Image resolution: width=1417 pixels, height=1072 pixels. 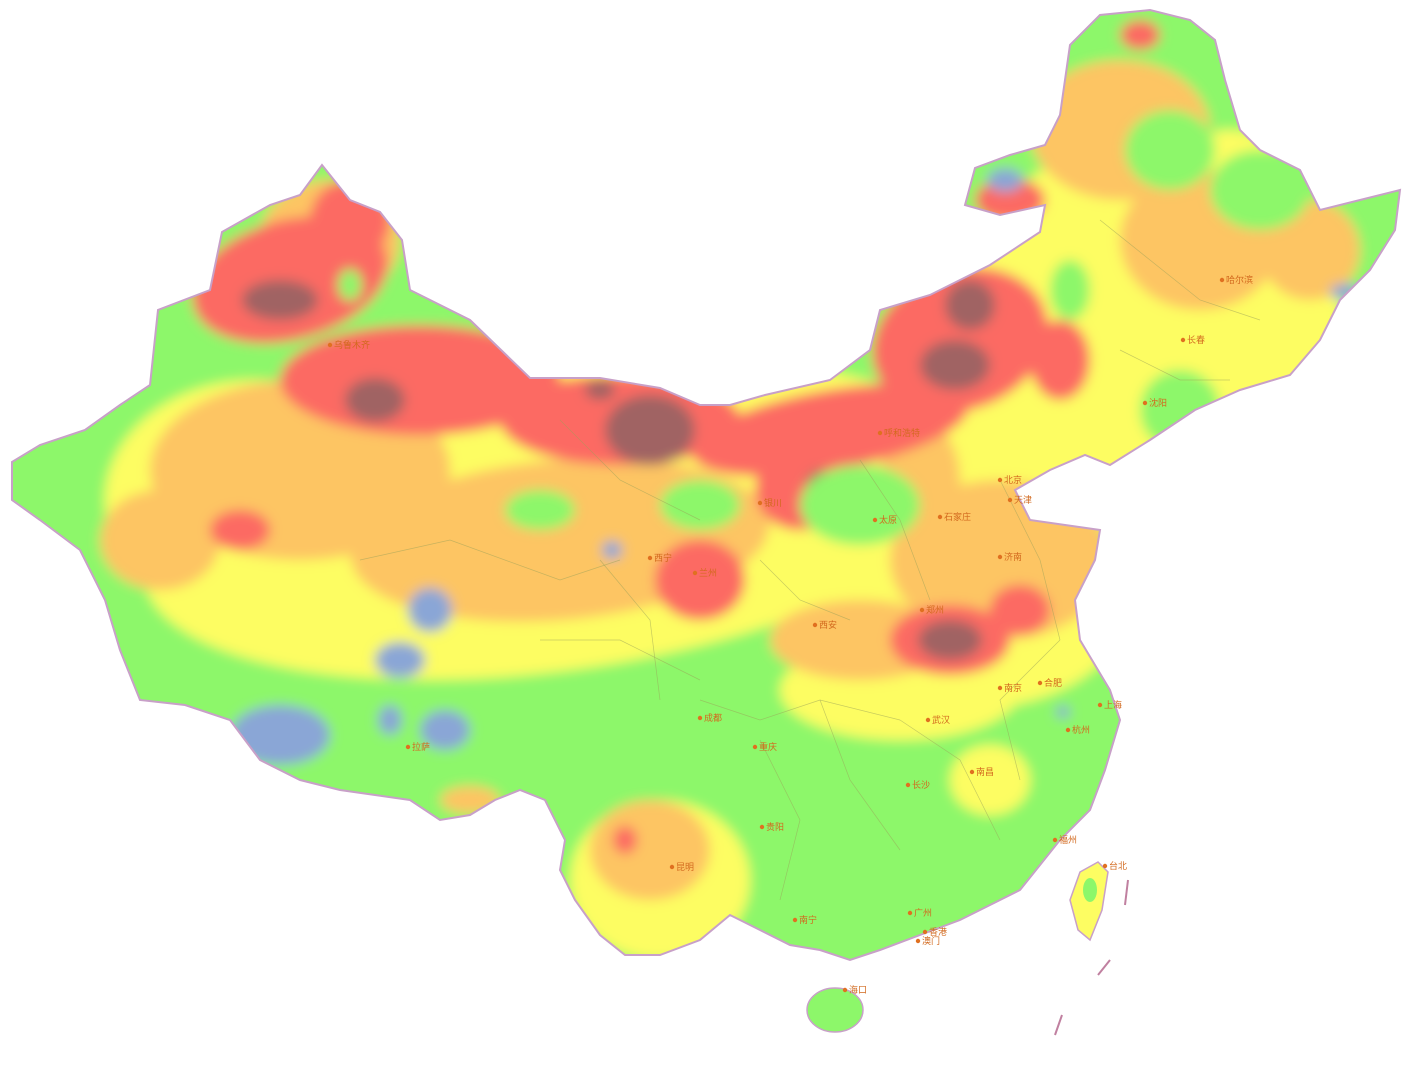 What do you see at coordinates (1068, 840) in the screenshot?
I see `city-label: 福州` at bounding box center [1068, 840].